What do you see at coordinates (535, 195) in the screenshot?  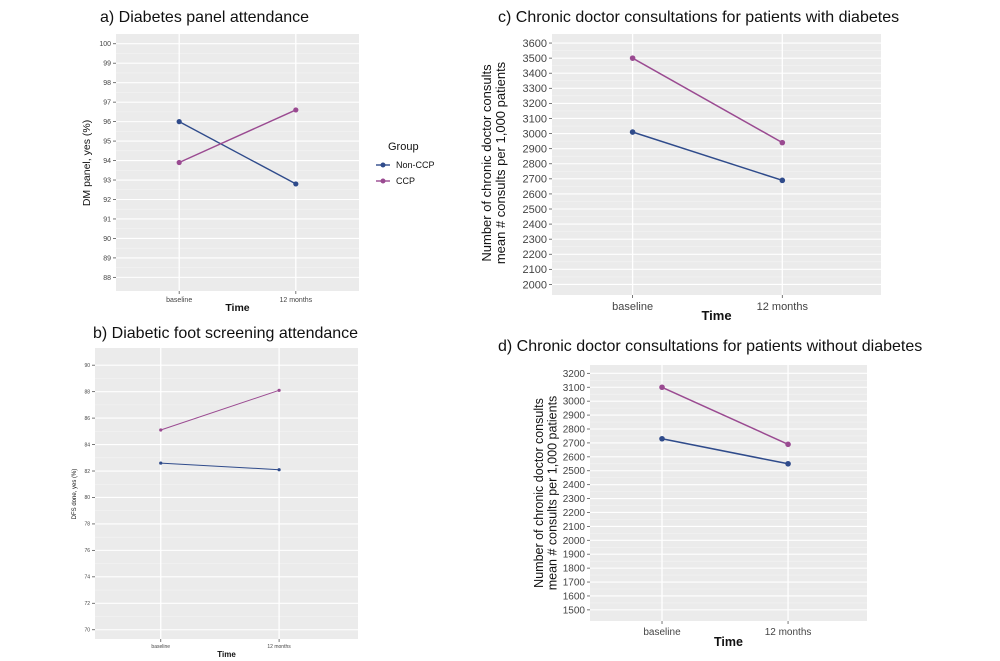 I see `chart-c-y-tick-label: 2600` at bounding box center [535, 195].